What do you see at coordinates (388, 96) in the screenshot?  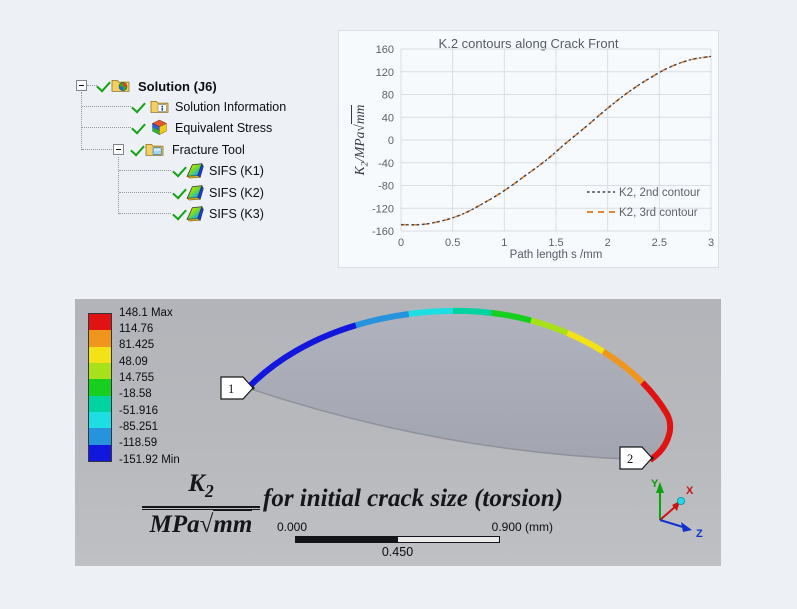 I see `svg-text: 80` at bounding box center [388, 96].